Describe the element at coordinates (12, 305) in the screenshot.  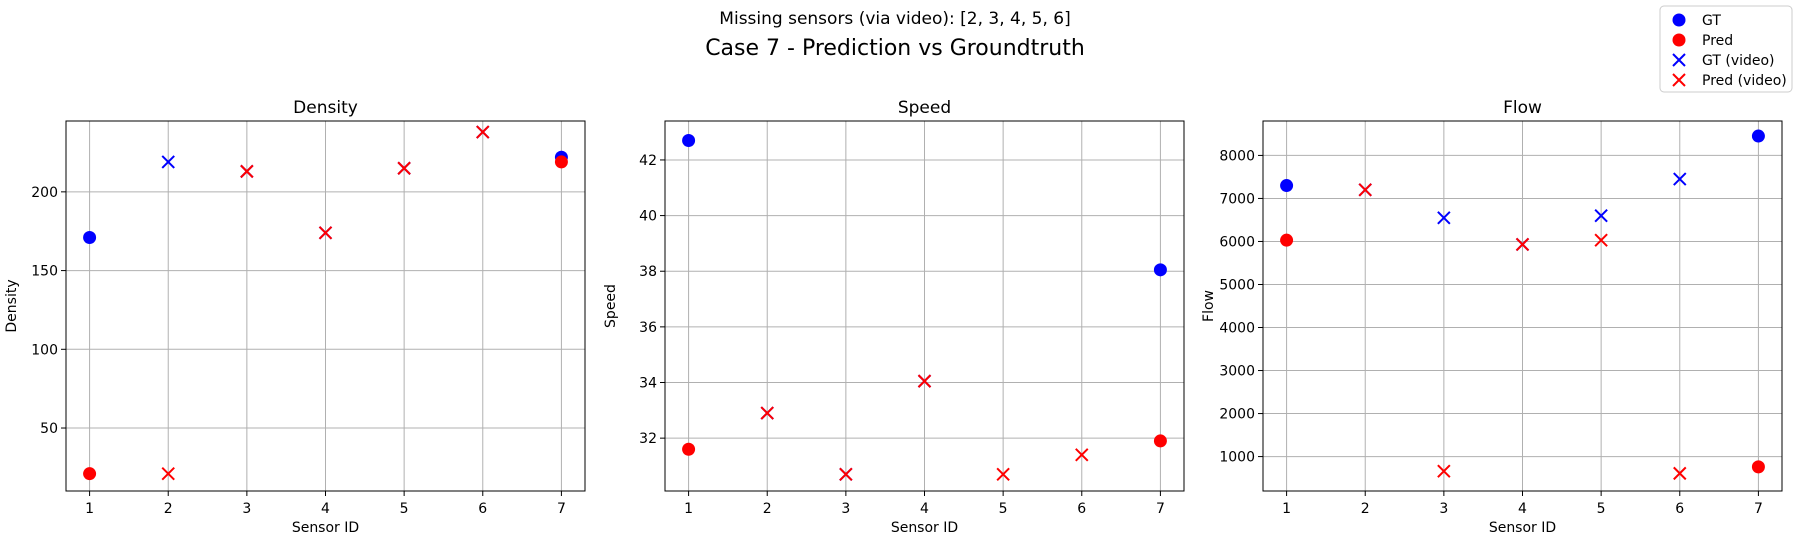
I see `y-axis-label: Density` at that location.